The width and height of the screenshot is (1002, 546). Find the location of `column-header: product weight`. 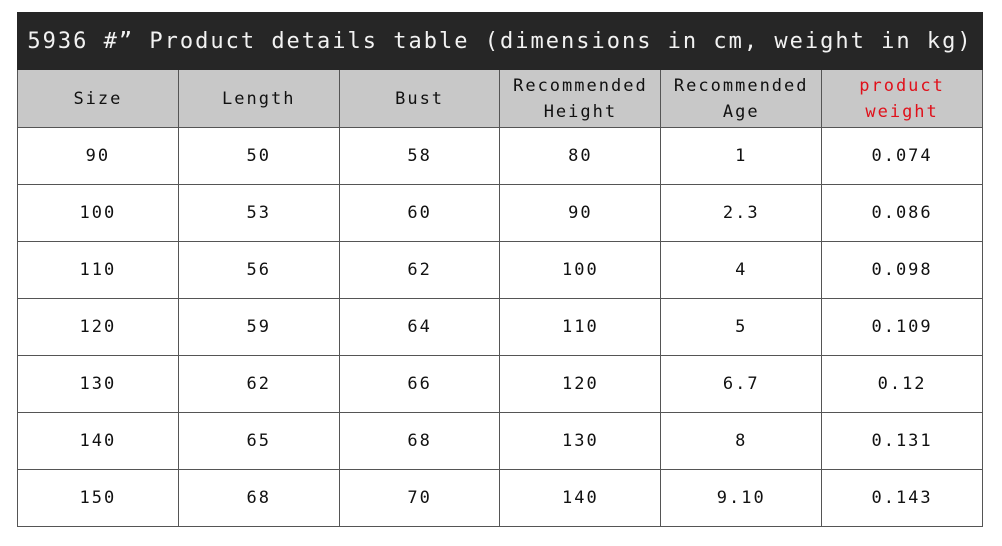

column-header: product weight is located at coordinates (902, 98).